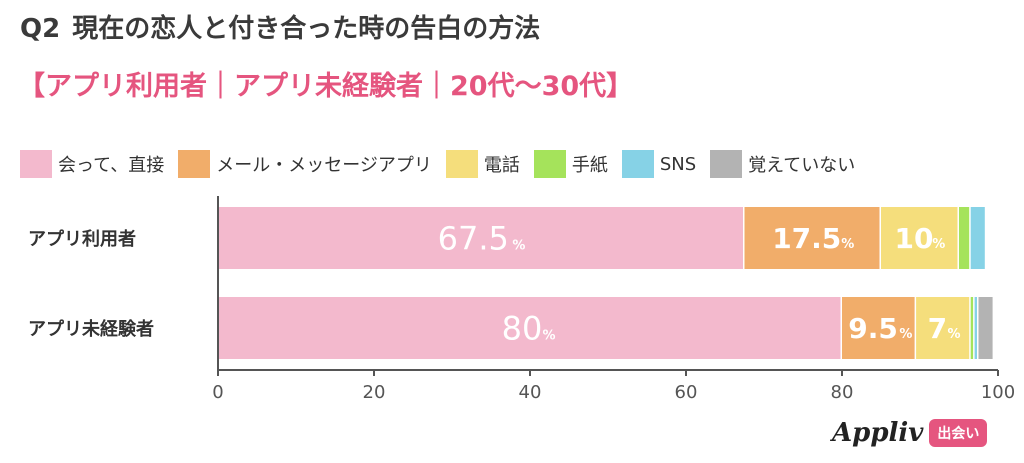 This screenshot has height=463, width=1024. I want to click on legend-label: メール・メッセージアプリ, so click(324, 165).